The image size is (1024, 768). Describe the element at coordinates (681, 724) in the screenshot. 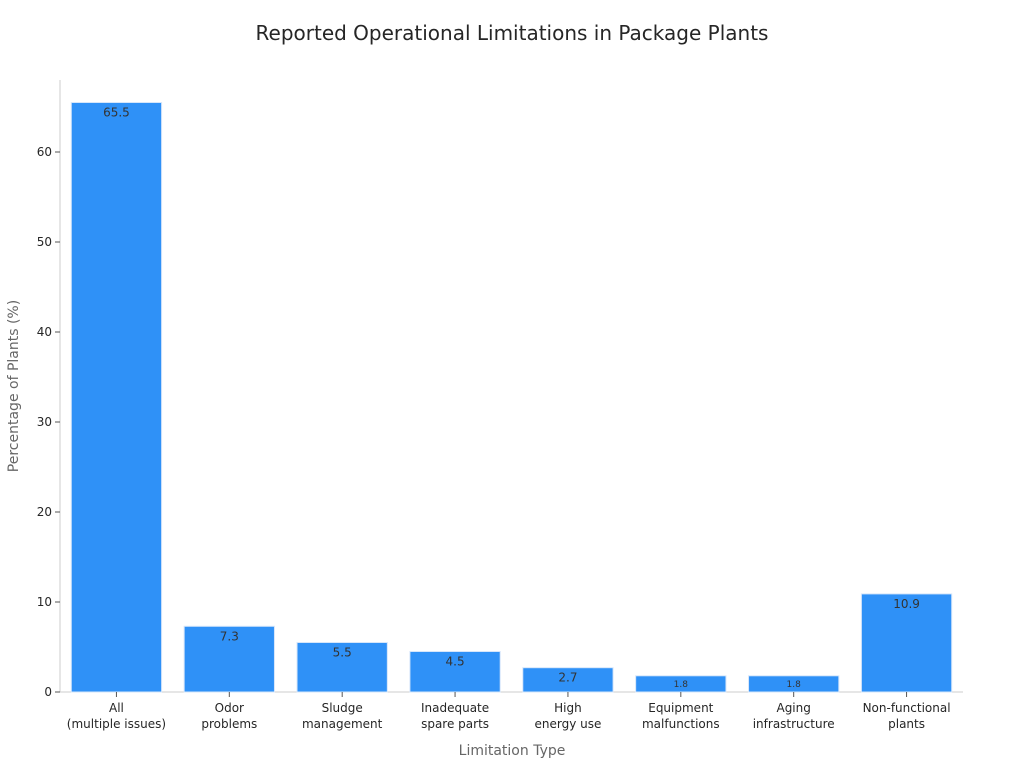

I see `x-tick-label: malfunctions` at that location.